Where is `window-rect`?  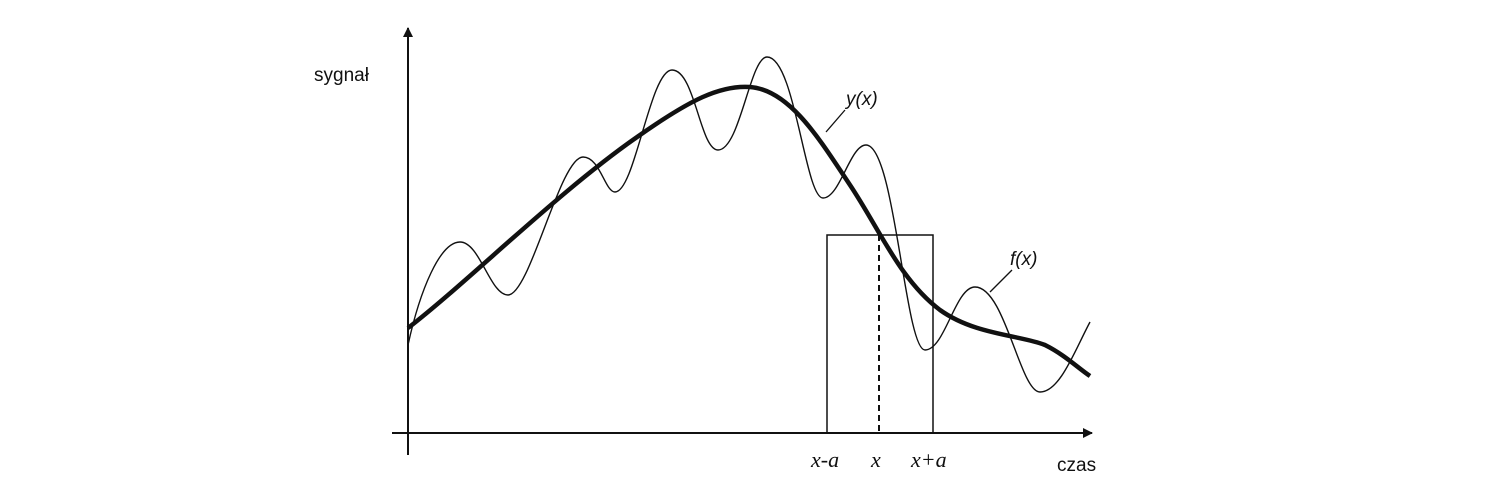
window-rect is located at coordinates (880, 334).